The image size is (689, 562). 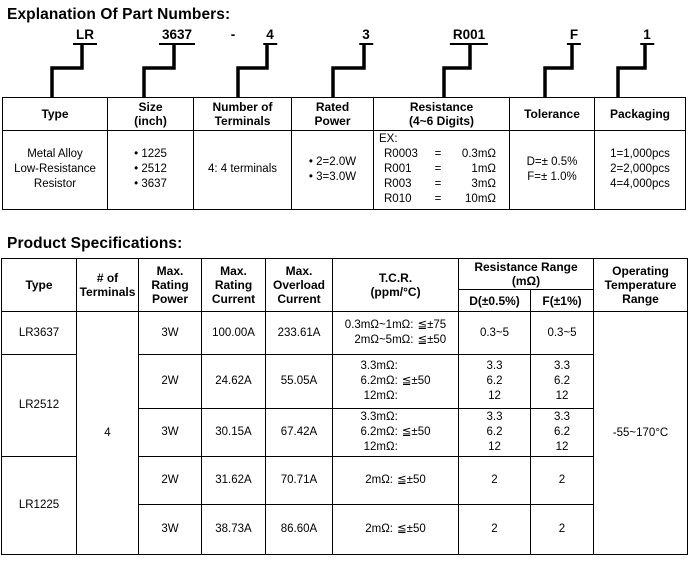 What do you see at coordinates (170, 285) in the screenshot?
I see `spec-header-power: Max. Rating Power` at bounding box center [170, 285].